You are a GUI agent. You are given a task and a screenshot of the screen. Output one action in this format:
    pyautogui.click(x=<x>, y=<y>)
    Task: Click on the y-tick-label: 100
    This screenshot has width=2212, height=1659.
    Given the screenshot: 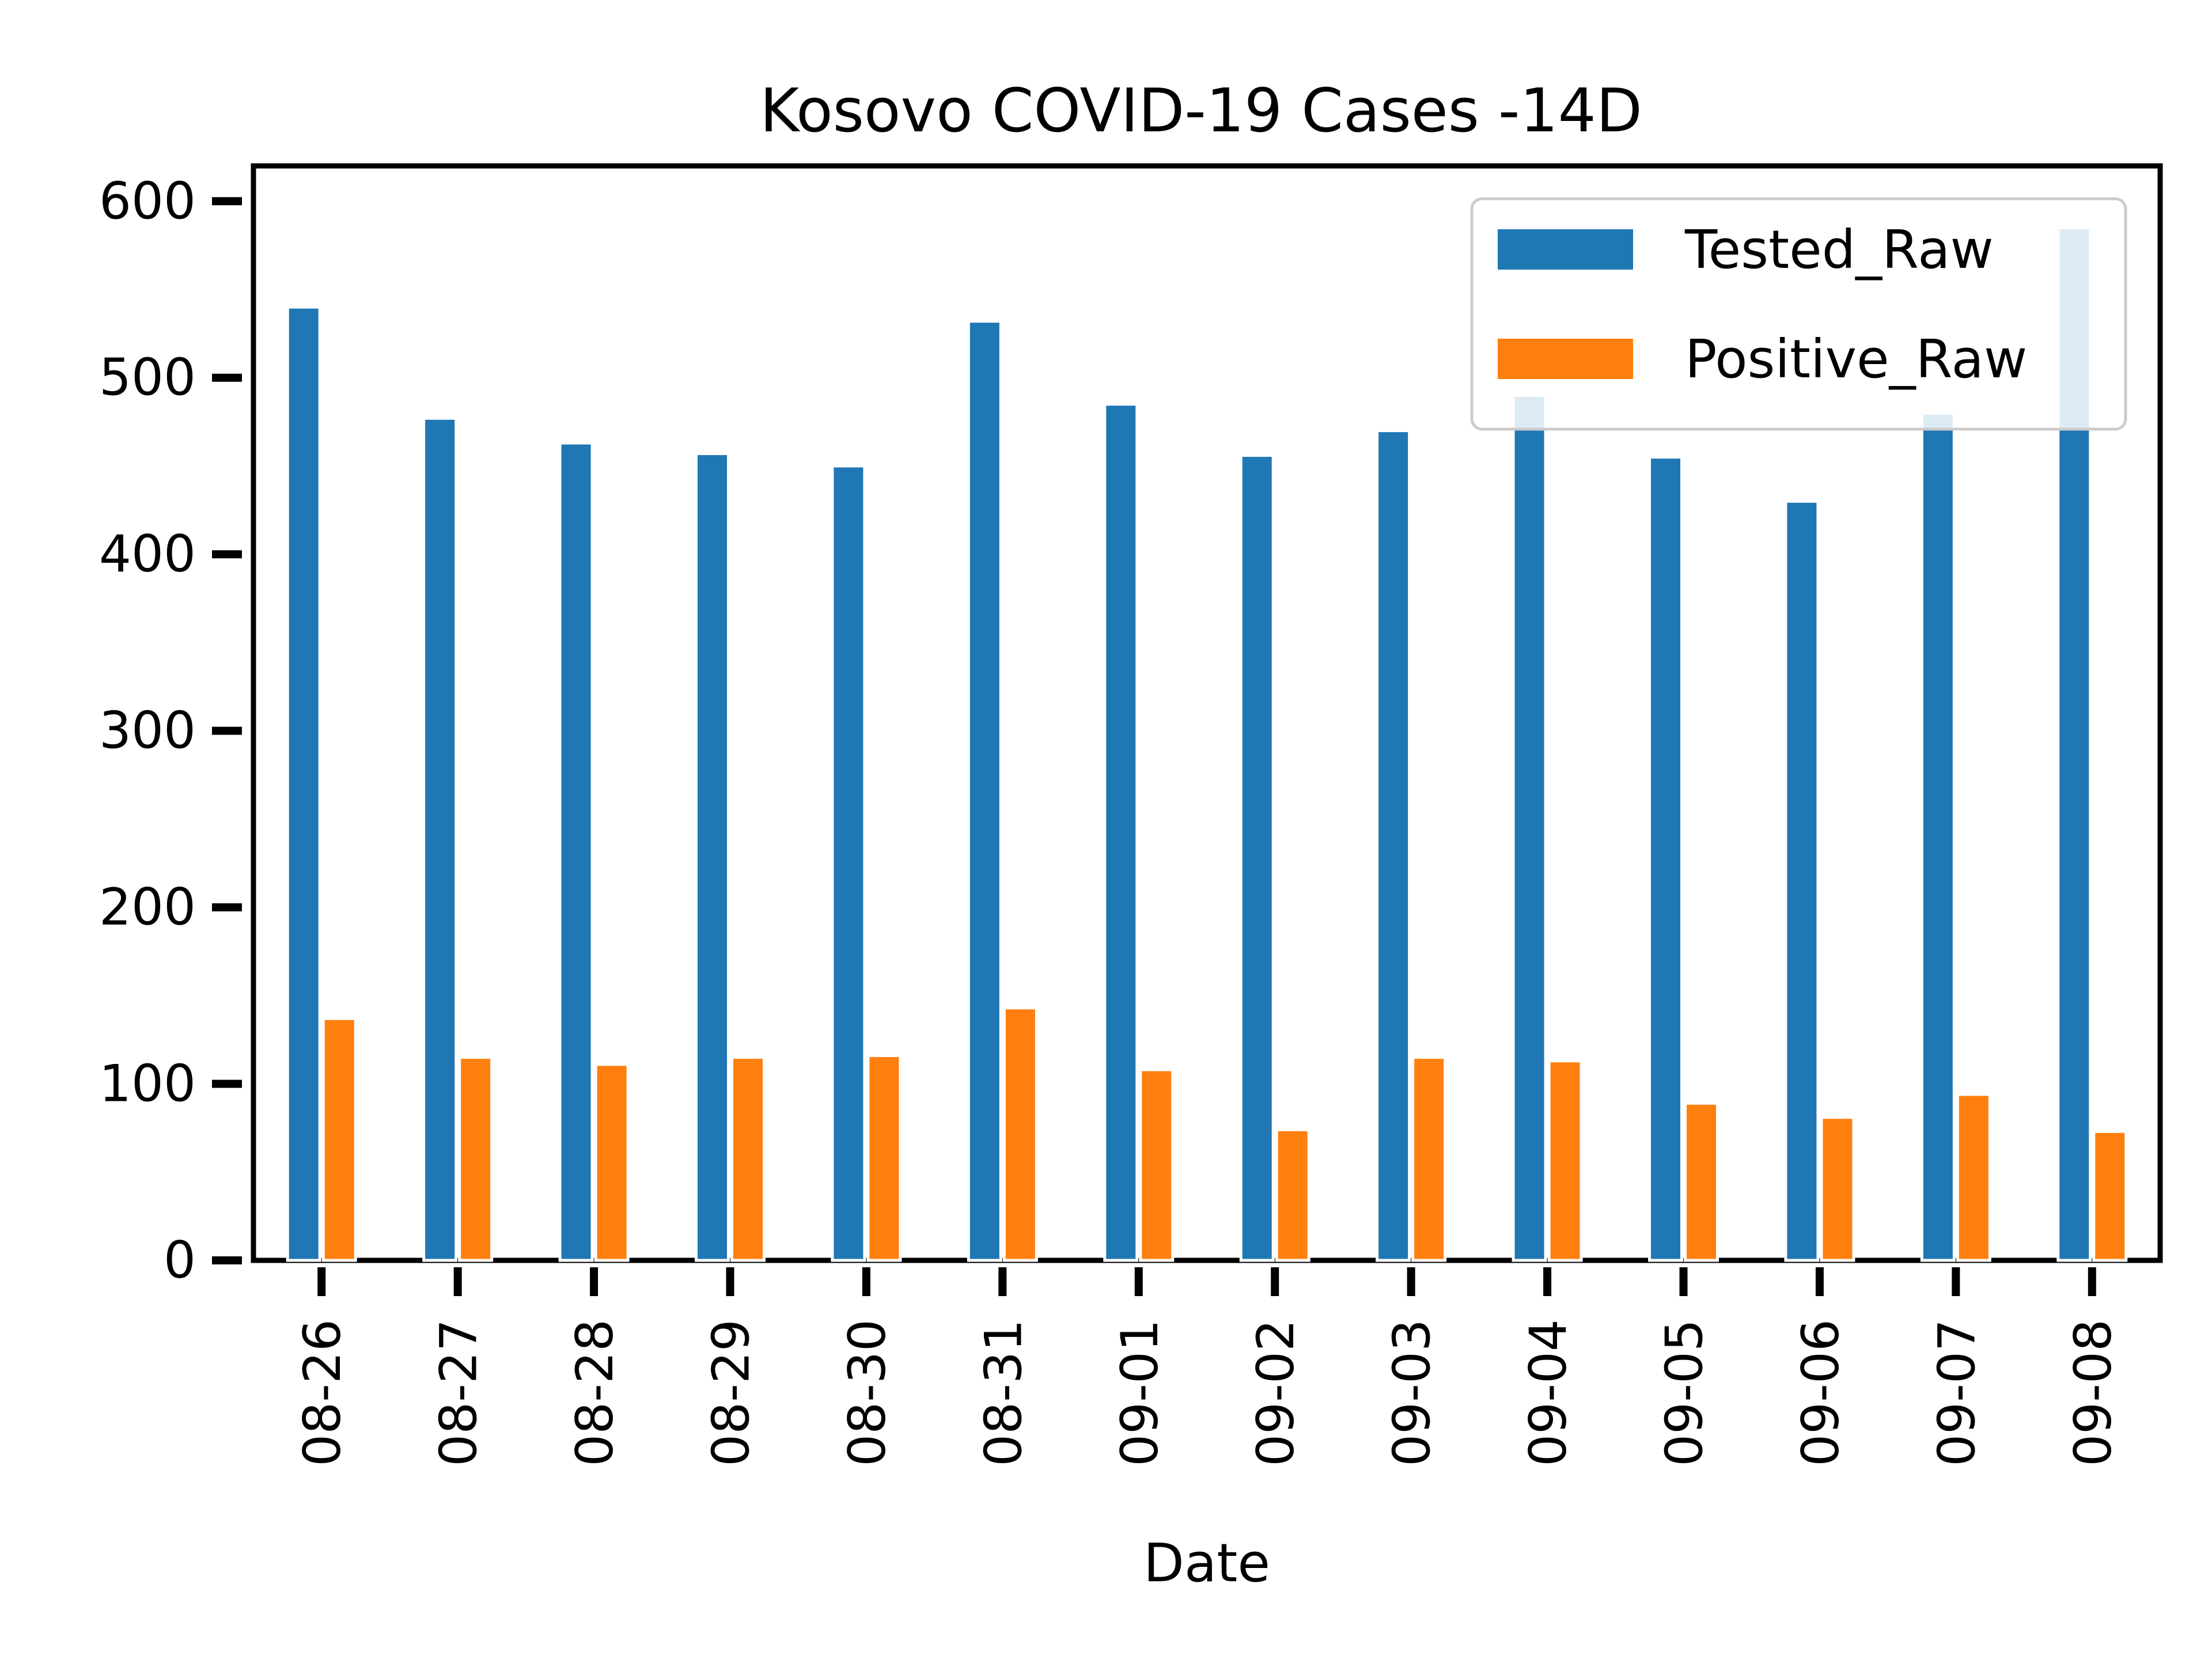 What is the action you would take?
    pyautogui.click(x=147, y=1083)
    